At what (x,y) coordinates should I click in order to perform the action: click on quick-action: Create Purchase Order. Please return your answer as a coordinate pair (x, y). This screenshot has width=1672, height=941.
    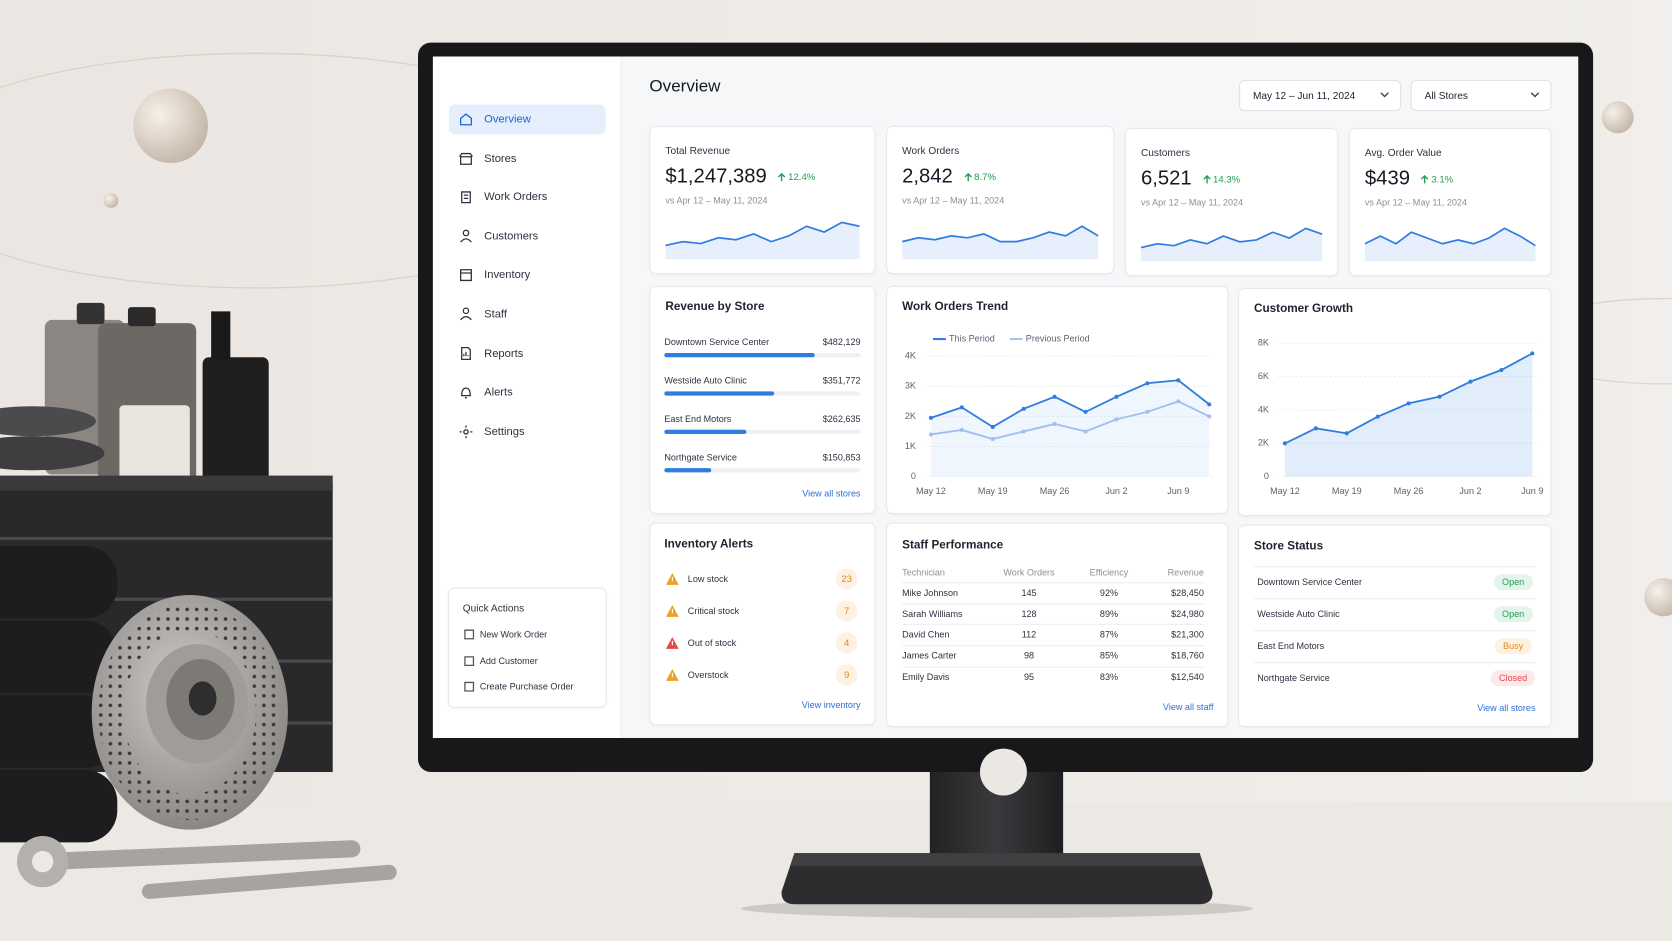
    Looking at the image, I should click on (526, 686).